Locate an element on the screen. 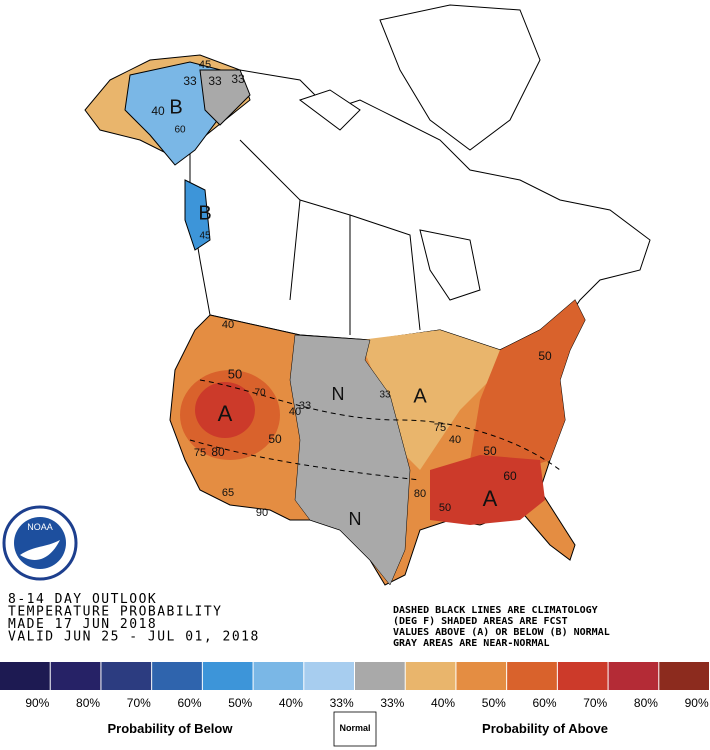 The width and height of the screenshot is (710, 750). note-line: DASHED BLACK LINES ARE CLIMATOLOGY is located at coordinates (495, 610).